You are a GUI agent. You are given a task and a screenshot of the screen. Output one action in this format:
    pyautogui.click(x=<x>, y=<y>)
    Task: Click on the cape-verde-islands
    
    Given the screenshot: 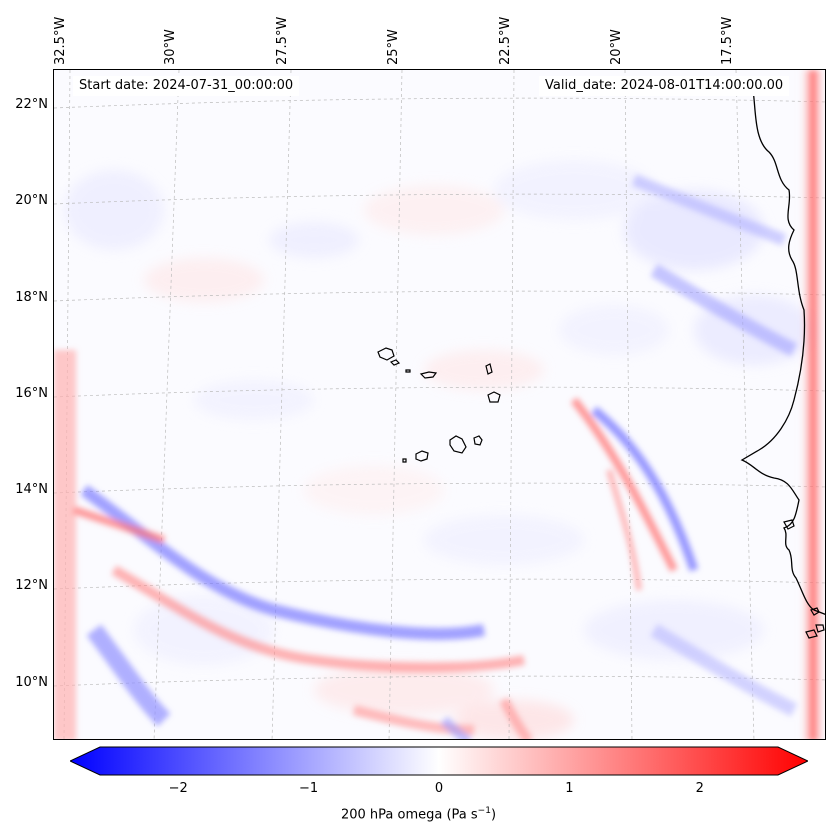 What is the action you would take?
    pyautogui.click(x=439, y=405)
    